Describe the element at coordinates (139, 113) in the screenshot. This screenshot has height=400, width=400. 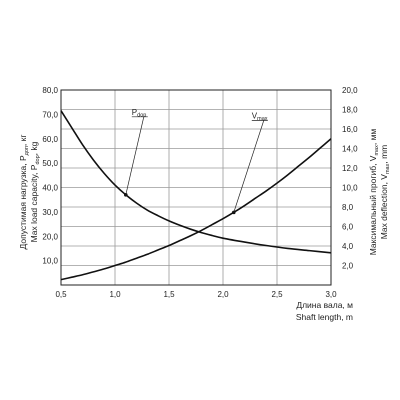
I see `series-label: Pdop` at that location.